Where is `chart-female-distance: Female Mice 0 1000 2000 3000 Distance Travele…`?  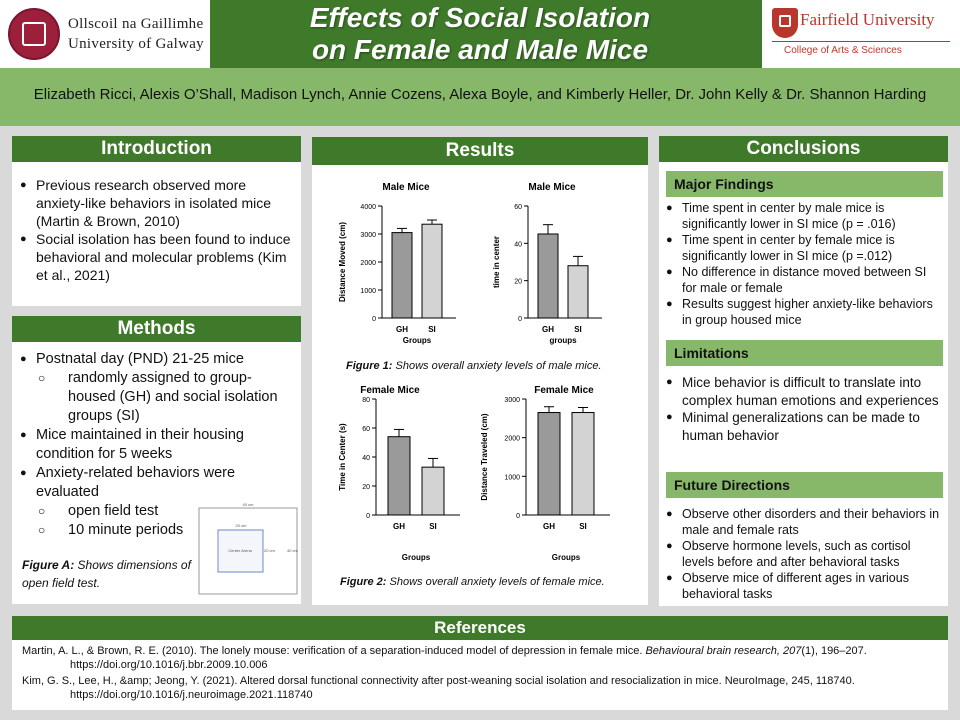
chart-female-distance: Female Mice 0 1000 2000 3000 Distance Travele… is located at coordinates (545, 473).